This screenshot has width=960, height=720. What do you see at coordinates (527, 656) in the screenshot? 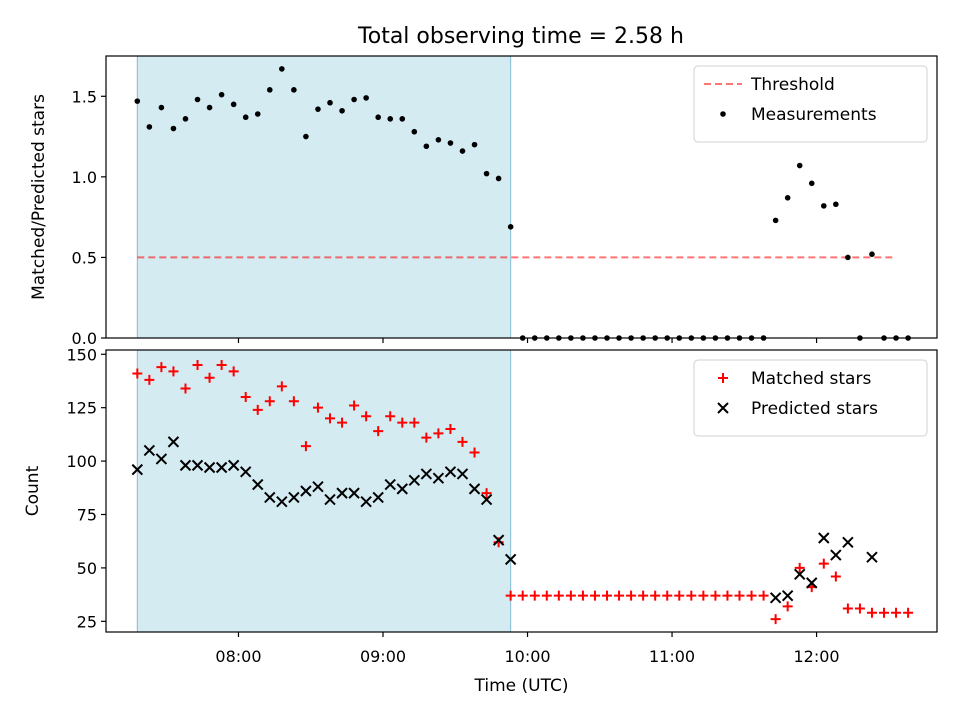
I see `x-tick-label: 10:00` at bounding box center [527, 656].